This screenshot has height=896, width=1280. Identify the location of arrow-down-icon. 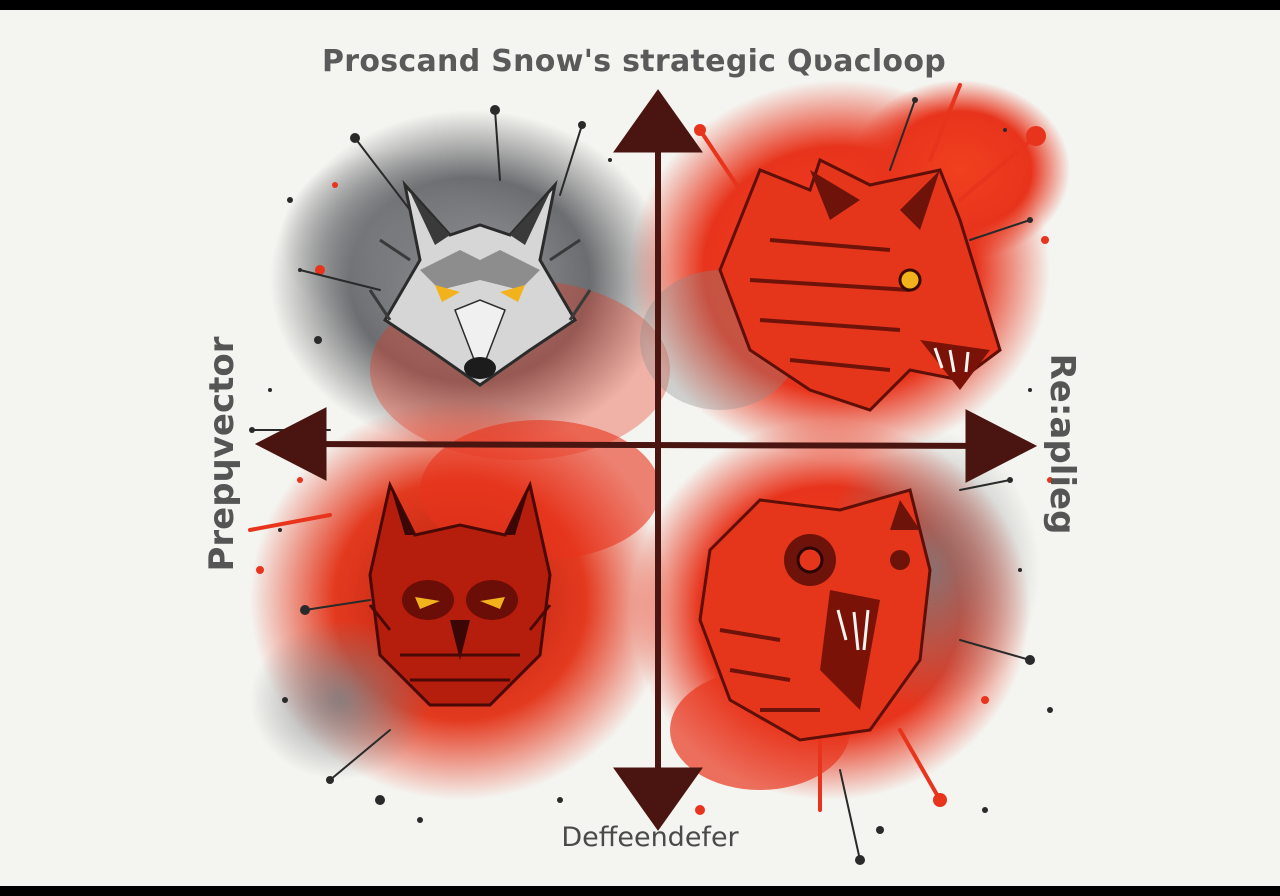
(658, 799).